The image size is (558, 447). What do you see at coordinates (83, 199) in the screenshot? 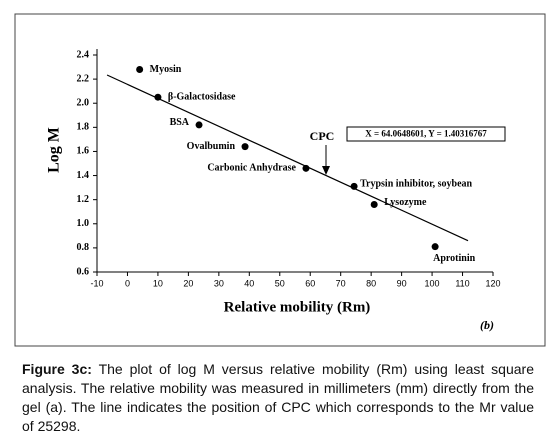
I see `y-tick-label: 1.2` at bounding box center [83, 199].